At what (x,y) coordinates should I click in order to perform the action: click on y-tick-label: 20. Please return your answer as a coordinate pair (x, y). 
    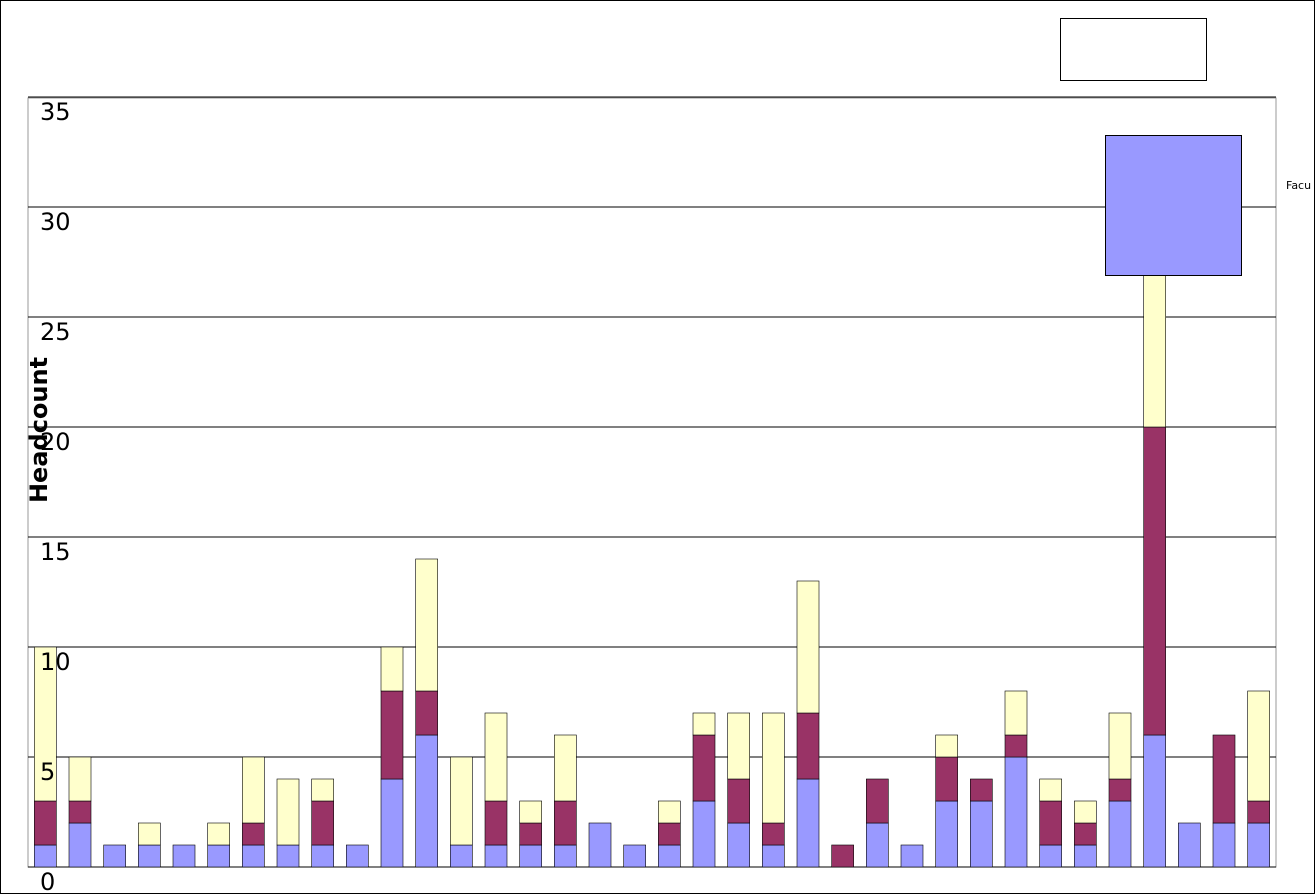
    Looking at the image, I should click on (55, 442).